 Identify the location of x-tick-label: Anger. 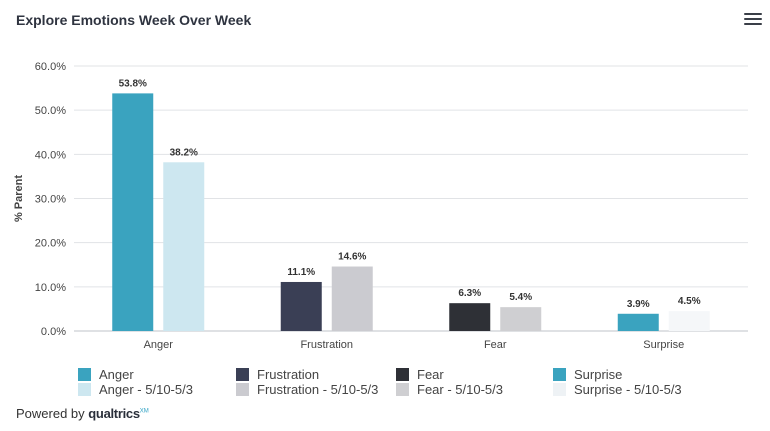
(159, 345).